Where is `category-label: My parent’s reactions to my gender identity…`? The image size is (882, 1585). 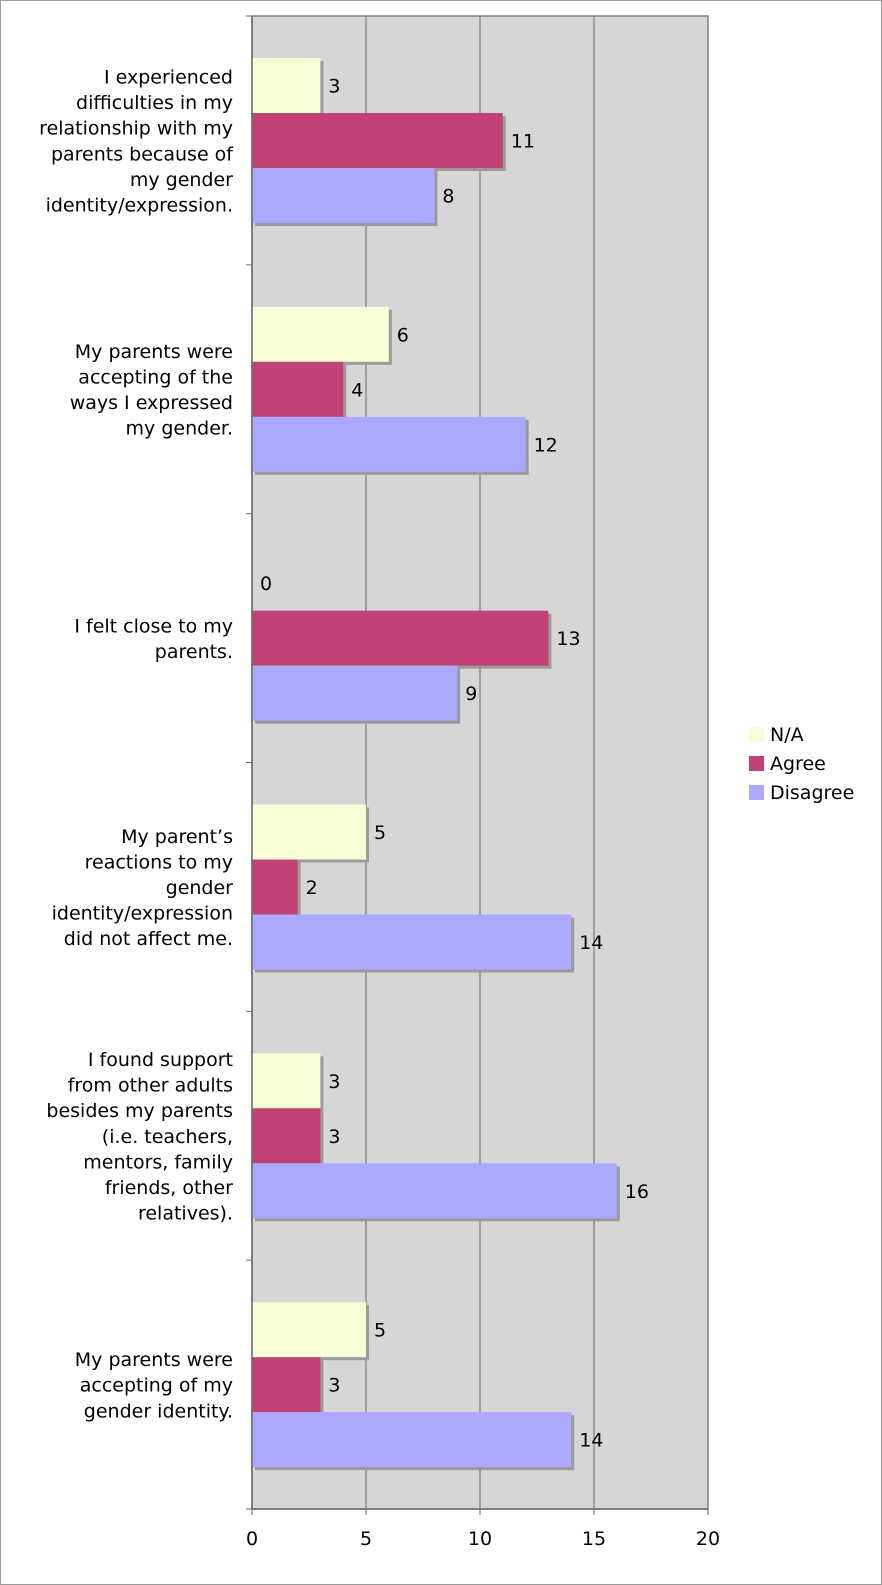 category-label: My parent’s reactions to my gender identity… is located at coordinates (143, 888).